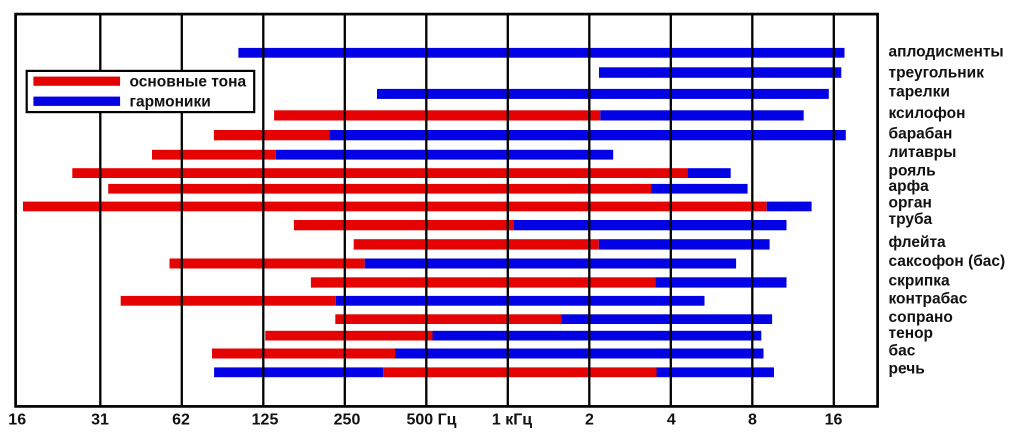 The image size is (1024, 445). I want to click on svg-text: 250, so click(347, 420).